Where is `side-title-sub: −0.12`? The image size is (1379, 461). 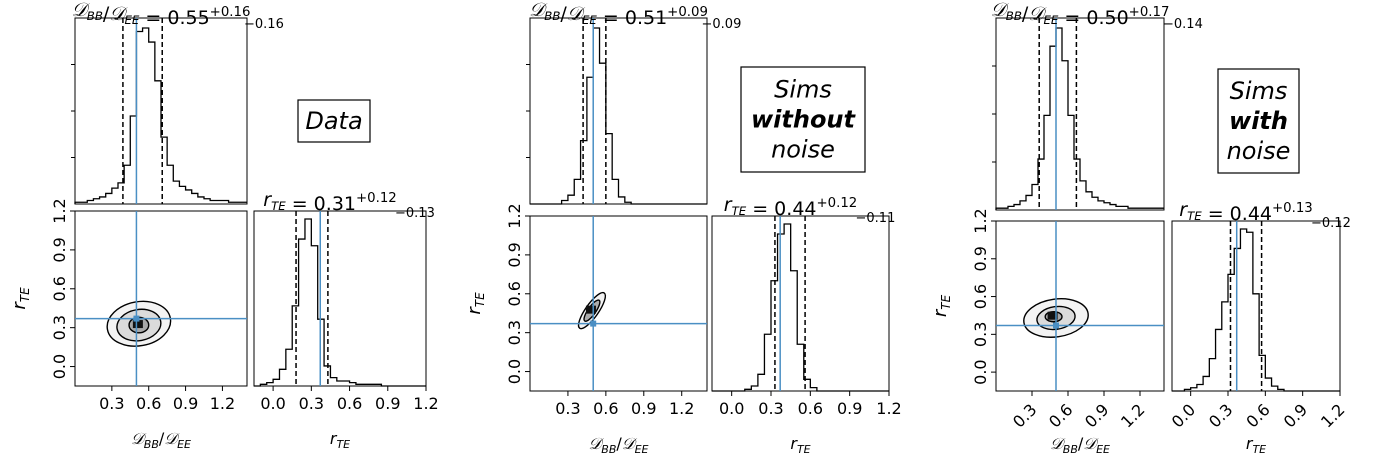
side-title-sub: −0.12 is located at coordinates (1331, 223).